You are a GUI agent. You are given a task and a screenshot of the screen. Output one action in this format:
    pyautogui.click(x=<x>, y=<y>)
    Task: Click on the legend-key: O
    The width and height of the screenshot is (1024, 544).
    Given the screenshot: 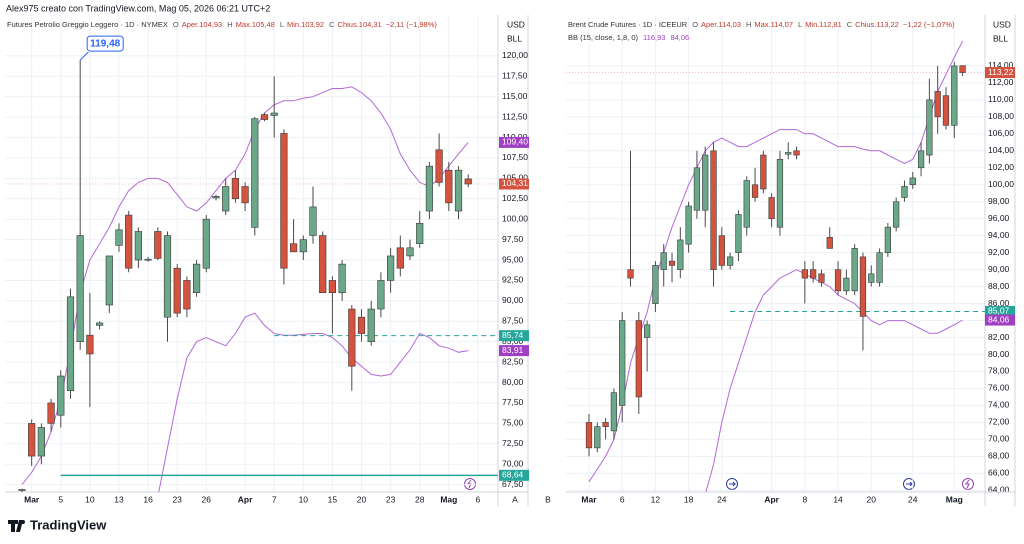 What is the action you would take?
    pyautogui.click(x=176, y=24)
    